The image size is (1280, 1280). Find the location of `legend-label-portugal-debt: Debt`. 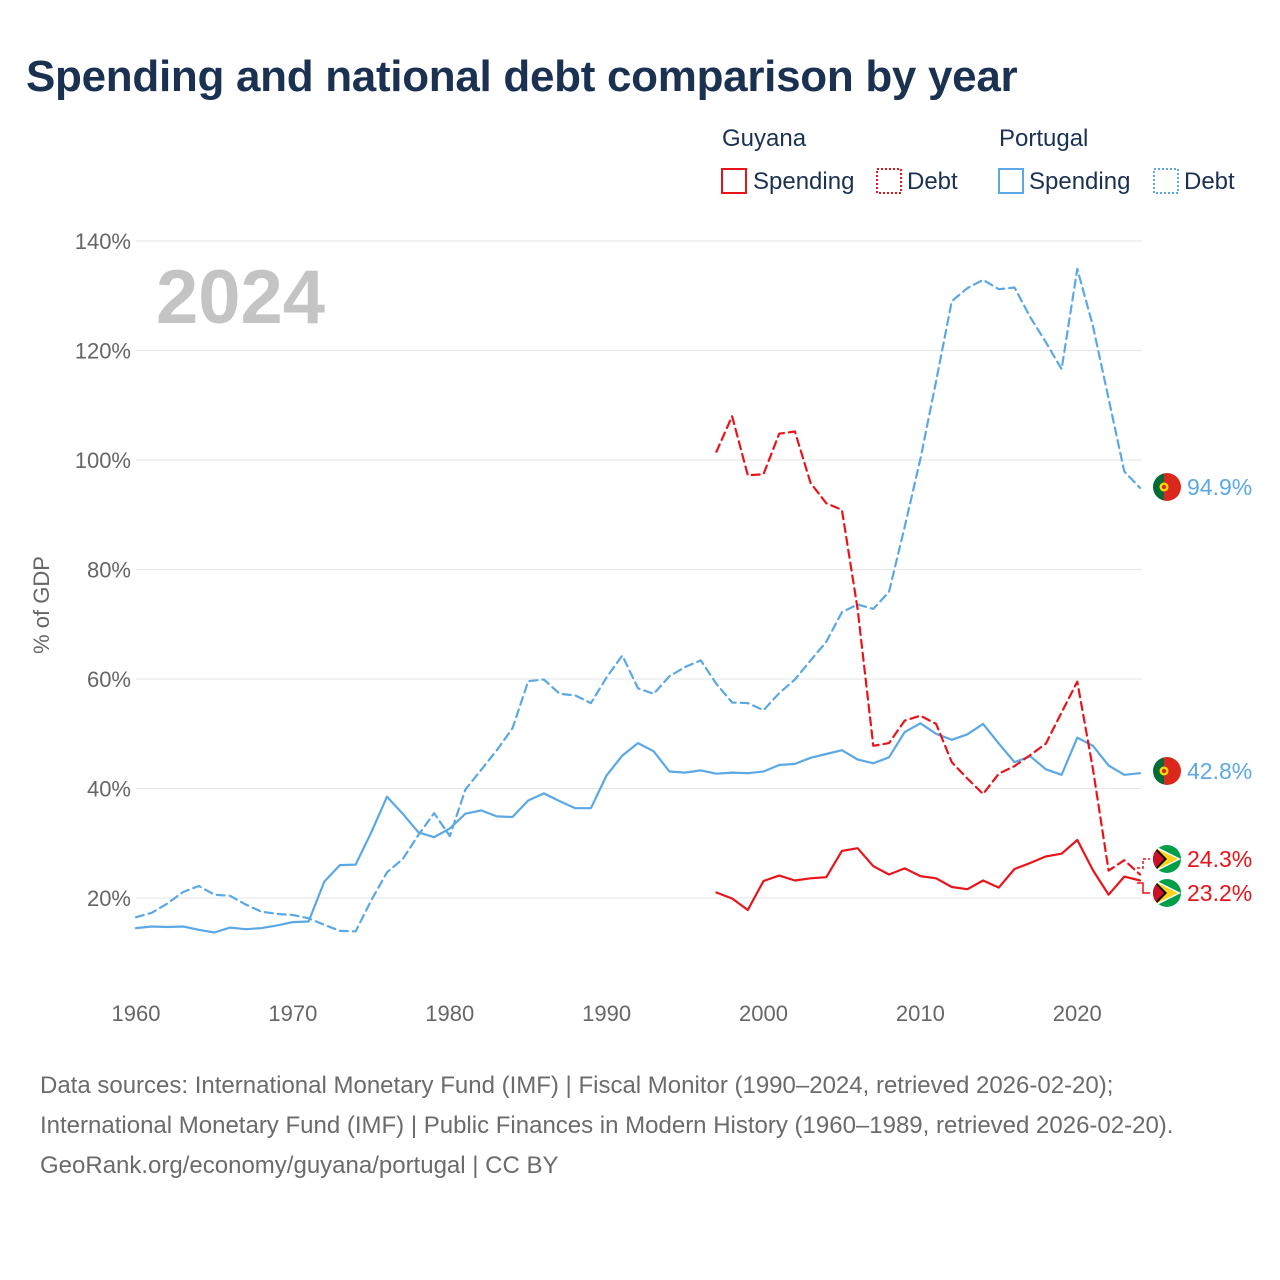

legend-label-portugal-debt: Debt is located at coordinates (1209, 181).